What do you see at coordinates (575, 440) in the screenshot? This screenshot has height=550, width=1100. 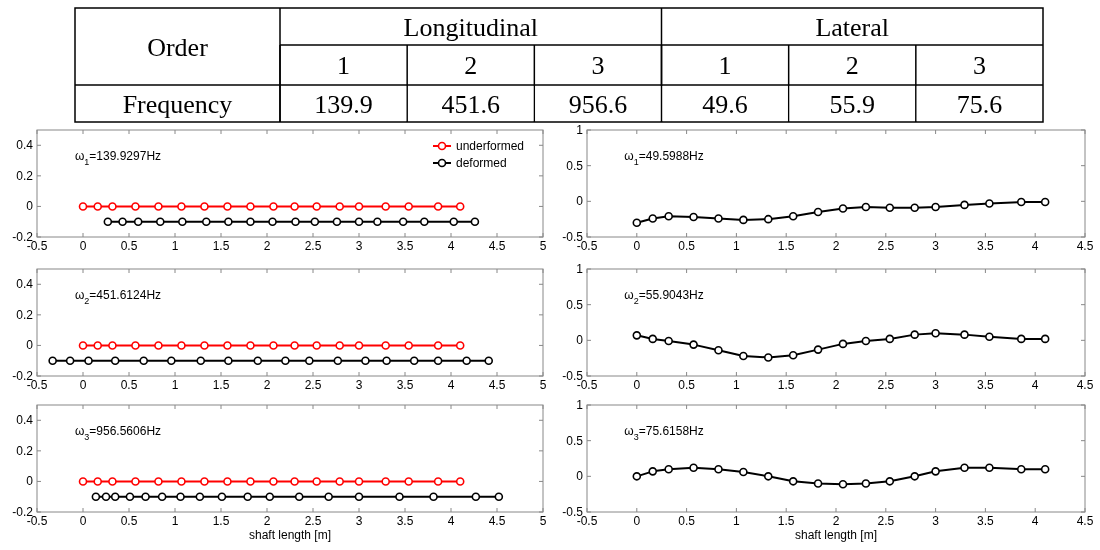 I see `y-tick-label: 0.5` at bounding box center [575, 440].